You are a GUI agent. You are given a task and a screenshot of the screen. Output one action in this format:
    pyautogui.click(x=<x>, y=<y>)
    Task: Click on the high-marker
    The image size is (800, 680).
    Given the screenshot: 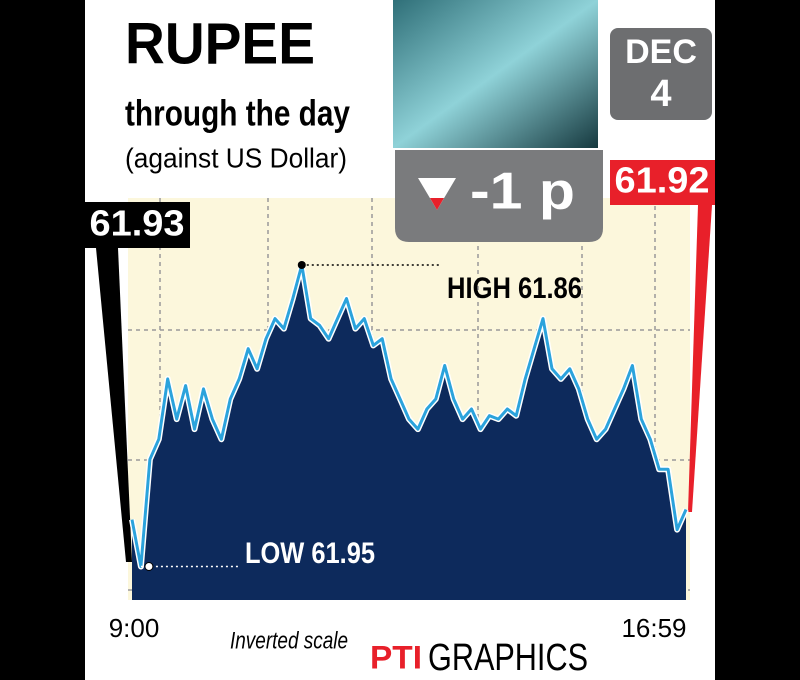 What is the action you would take?
    pyautogui.click(x=301, y=265)
    